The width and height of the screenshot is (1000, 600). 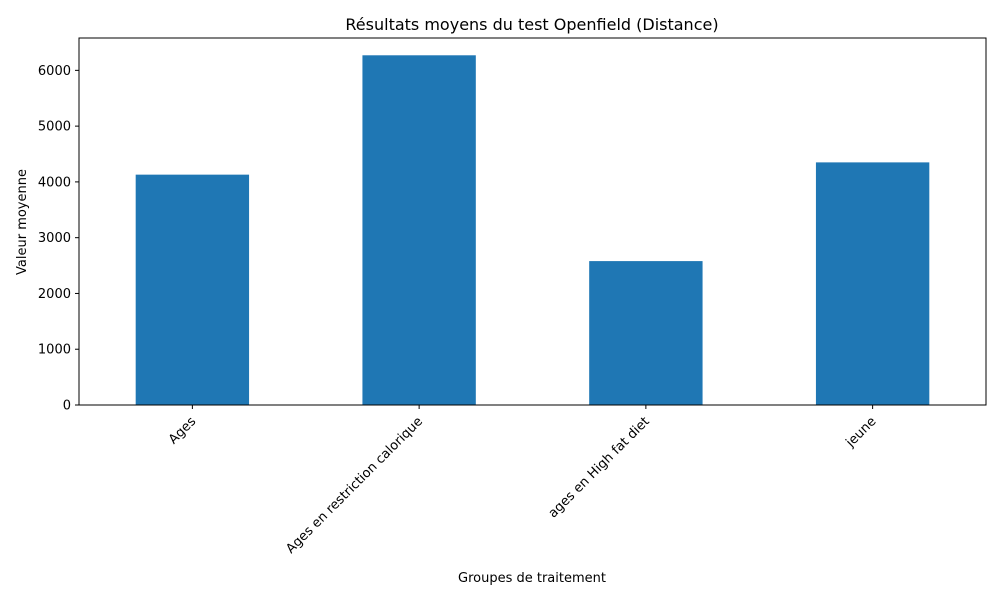 I want to click on y-axis-label: Valeur moyenne, so click(x=22, y=222).